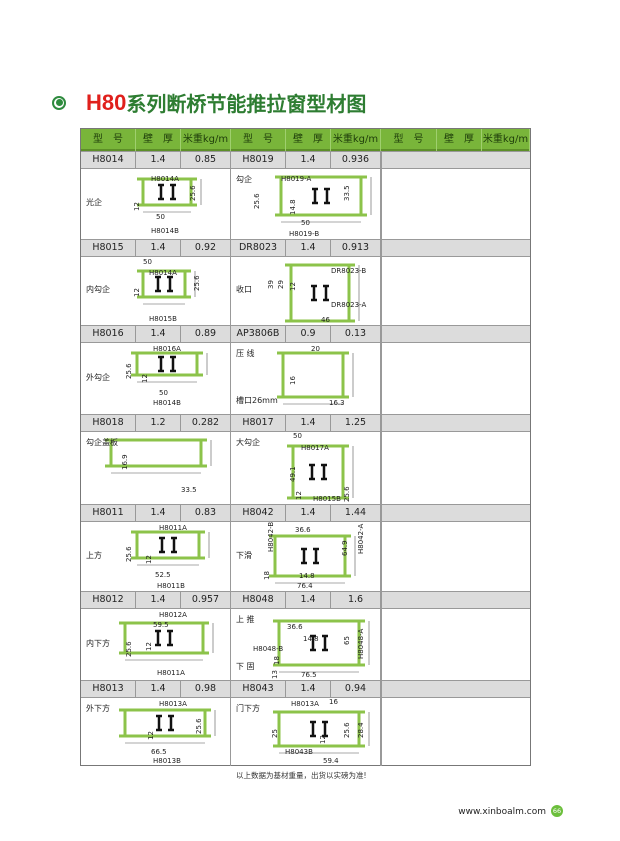 This screenshot has height=841, width=620. I want to click on dimension-label: H8048-B, so click(268, 649).